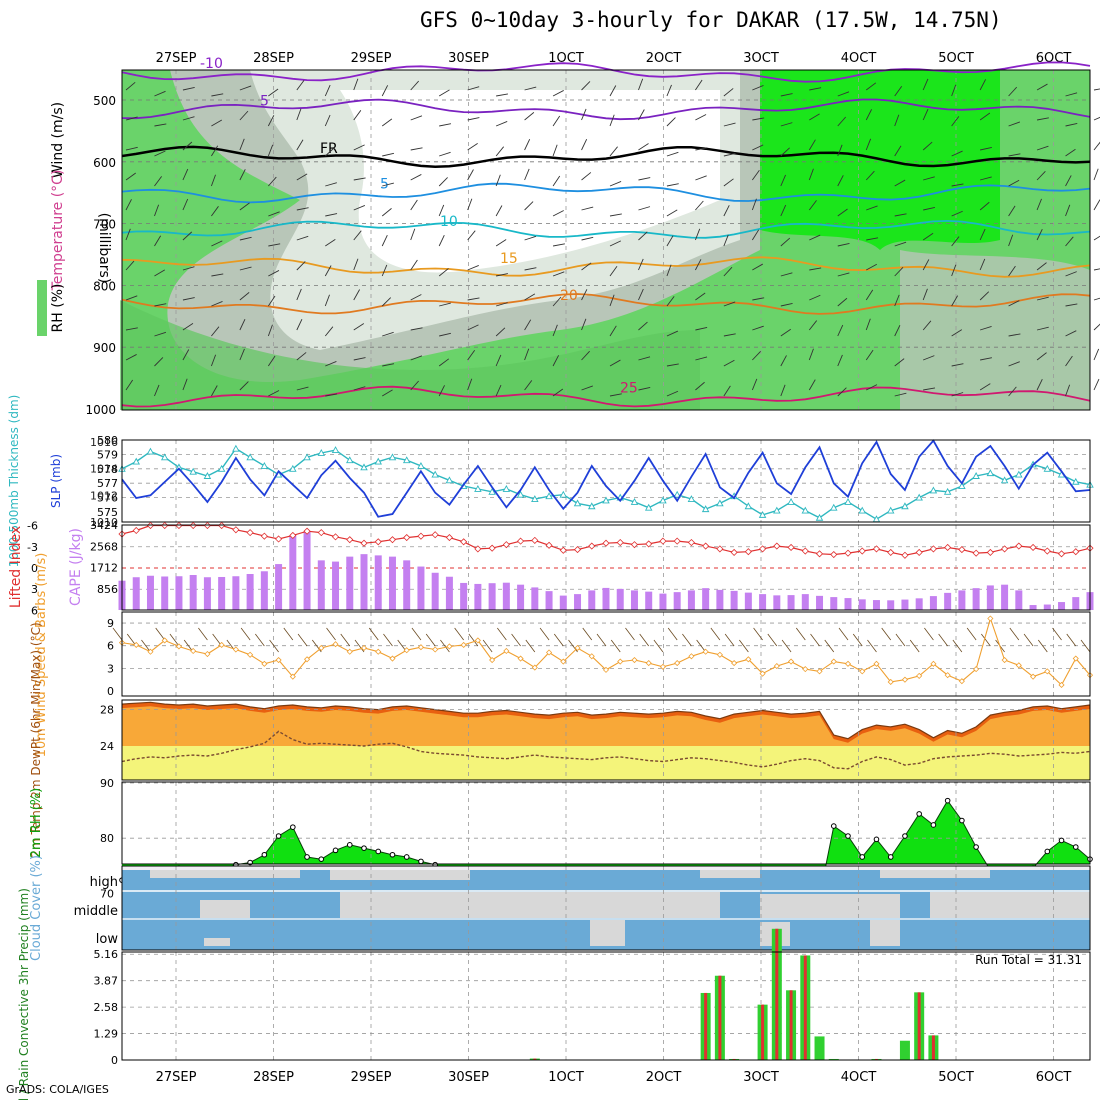 This screenshot has width=1100, height=1100. What do you see at coordinates (104, 225) in the screenshot?
I see `pressure-tick-label: 700` at bounding box center [104, 225].